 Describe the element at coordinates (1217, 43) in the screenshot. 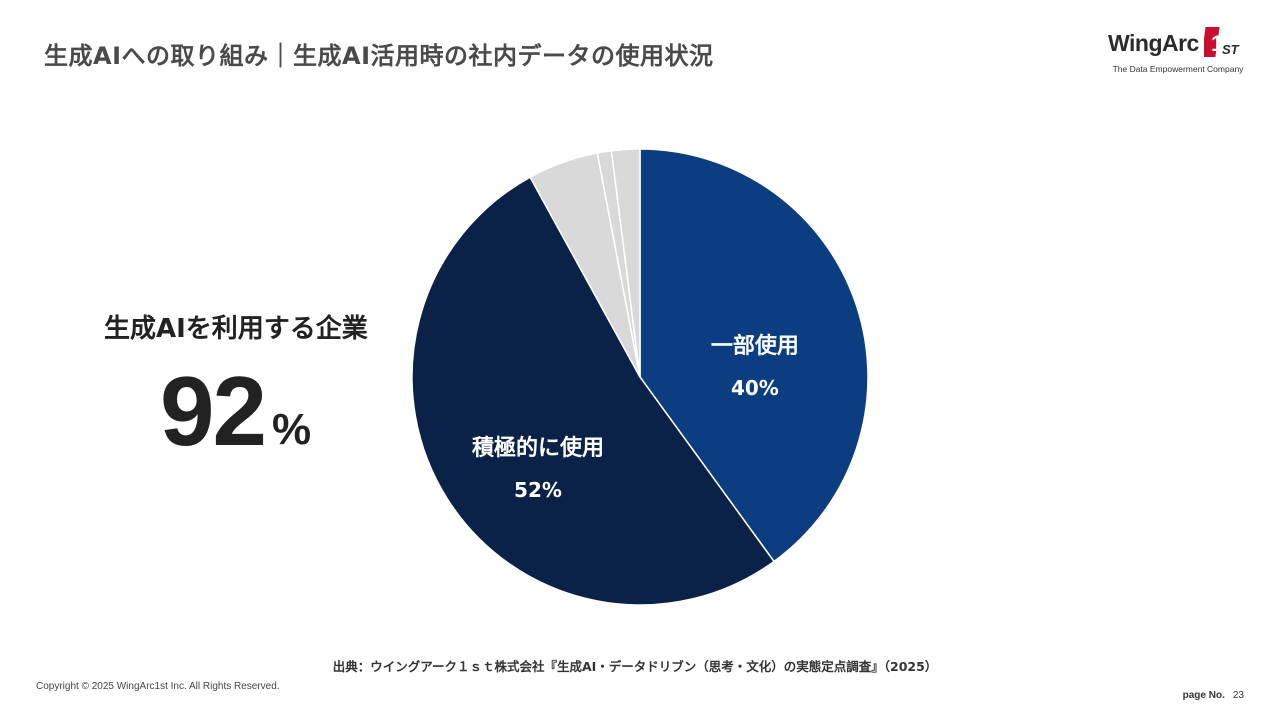

I see `logo-mark-digit: 1` at that location.